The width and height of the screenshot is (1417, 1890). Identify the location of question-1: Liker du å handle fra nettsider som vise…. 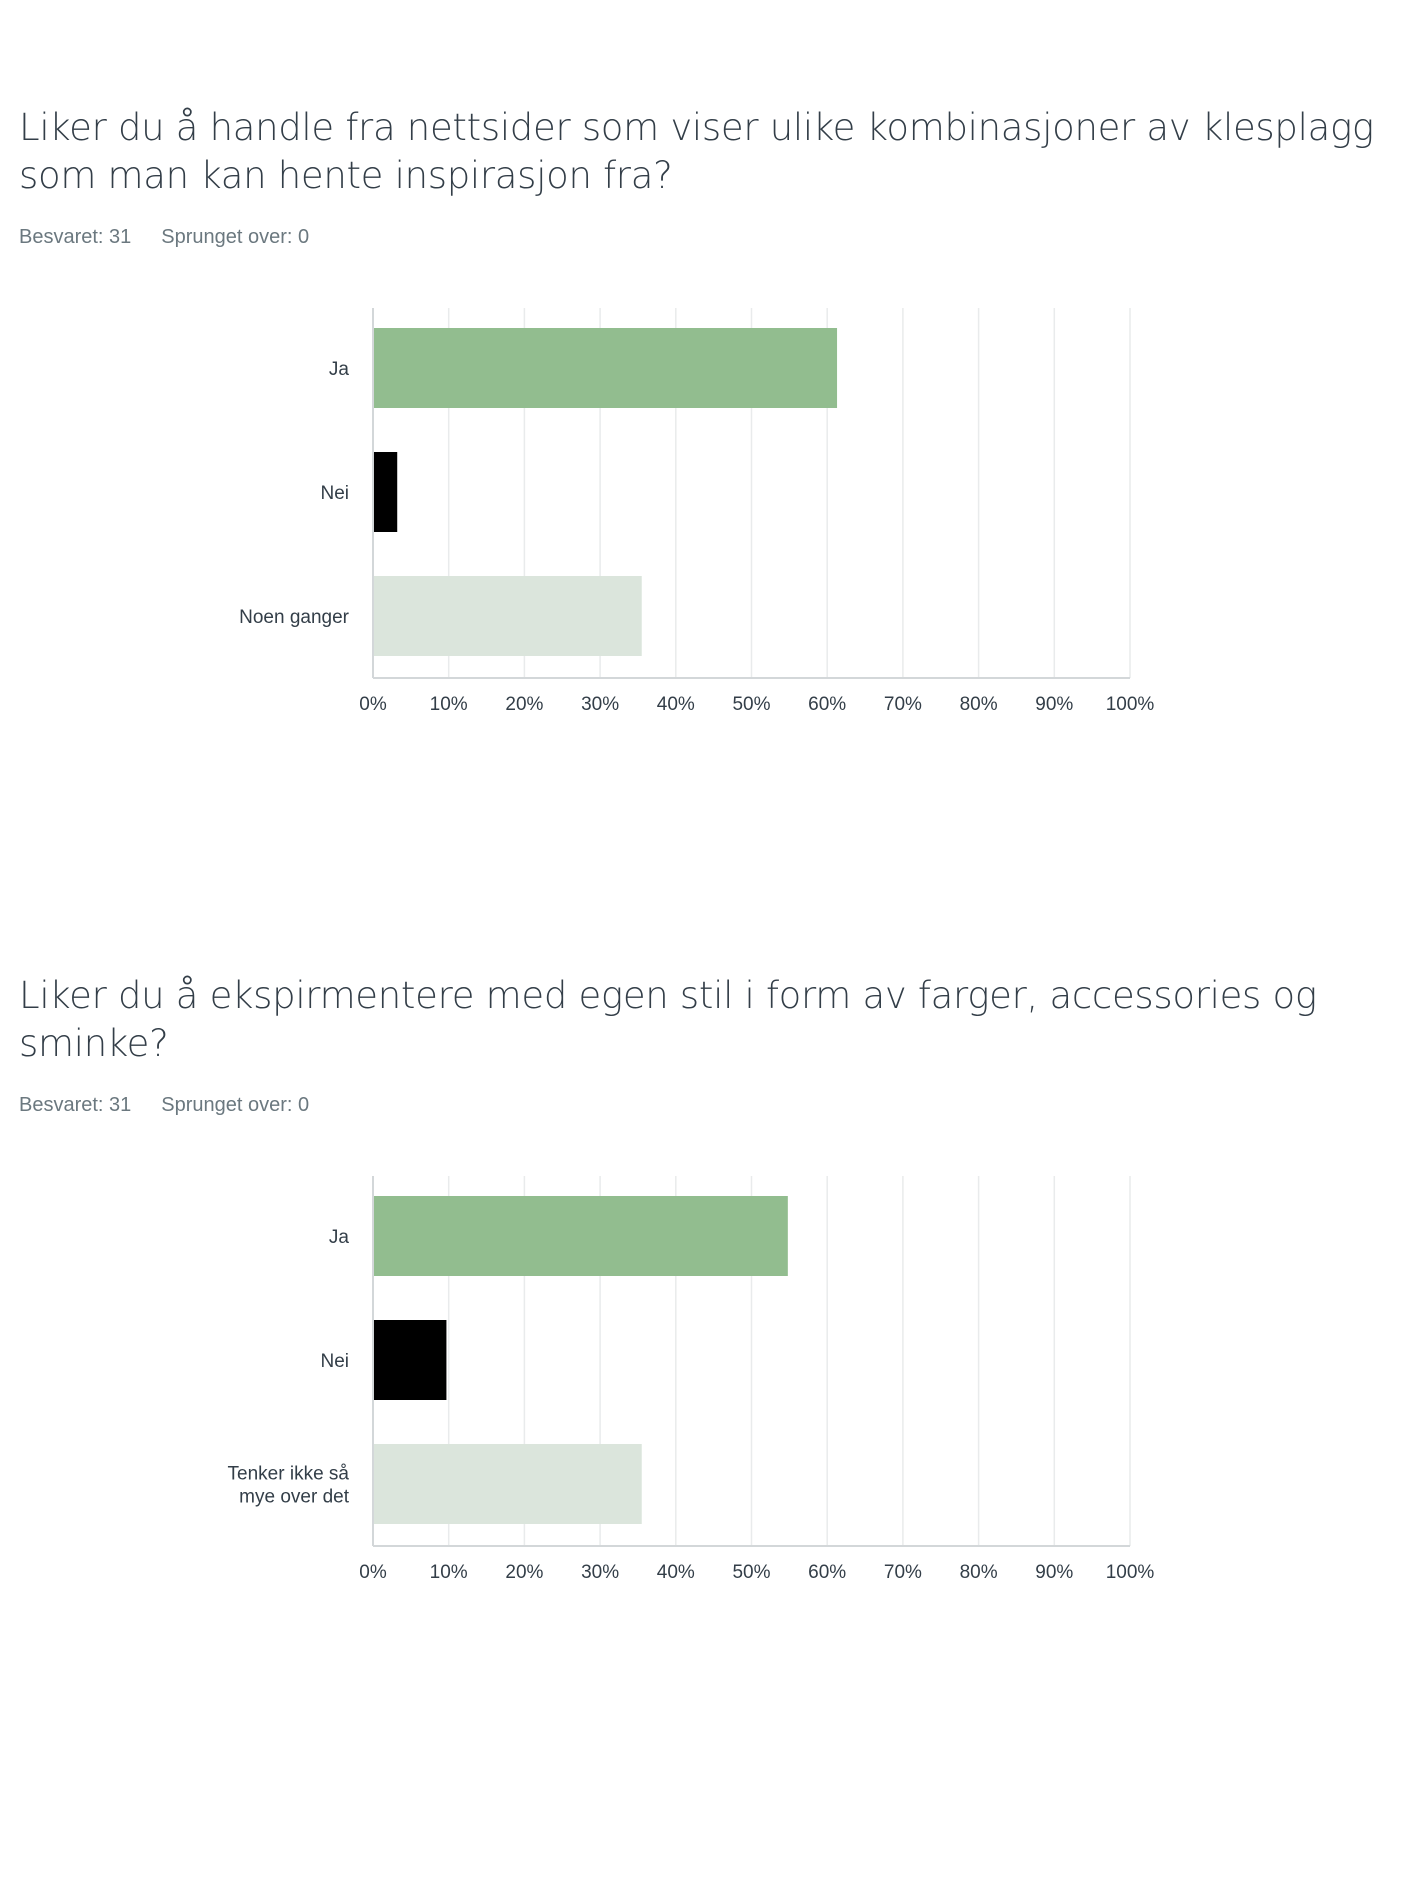
(709, 176).